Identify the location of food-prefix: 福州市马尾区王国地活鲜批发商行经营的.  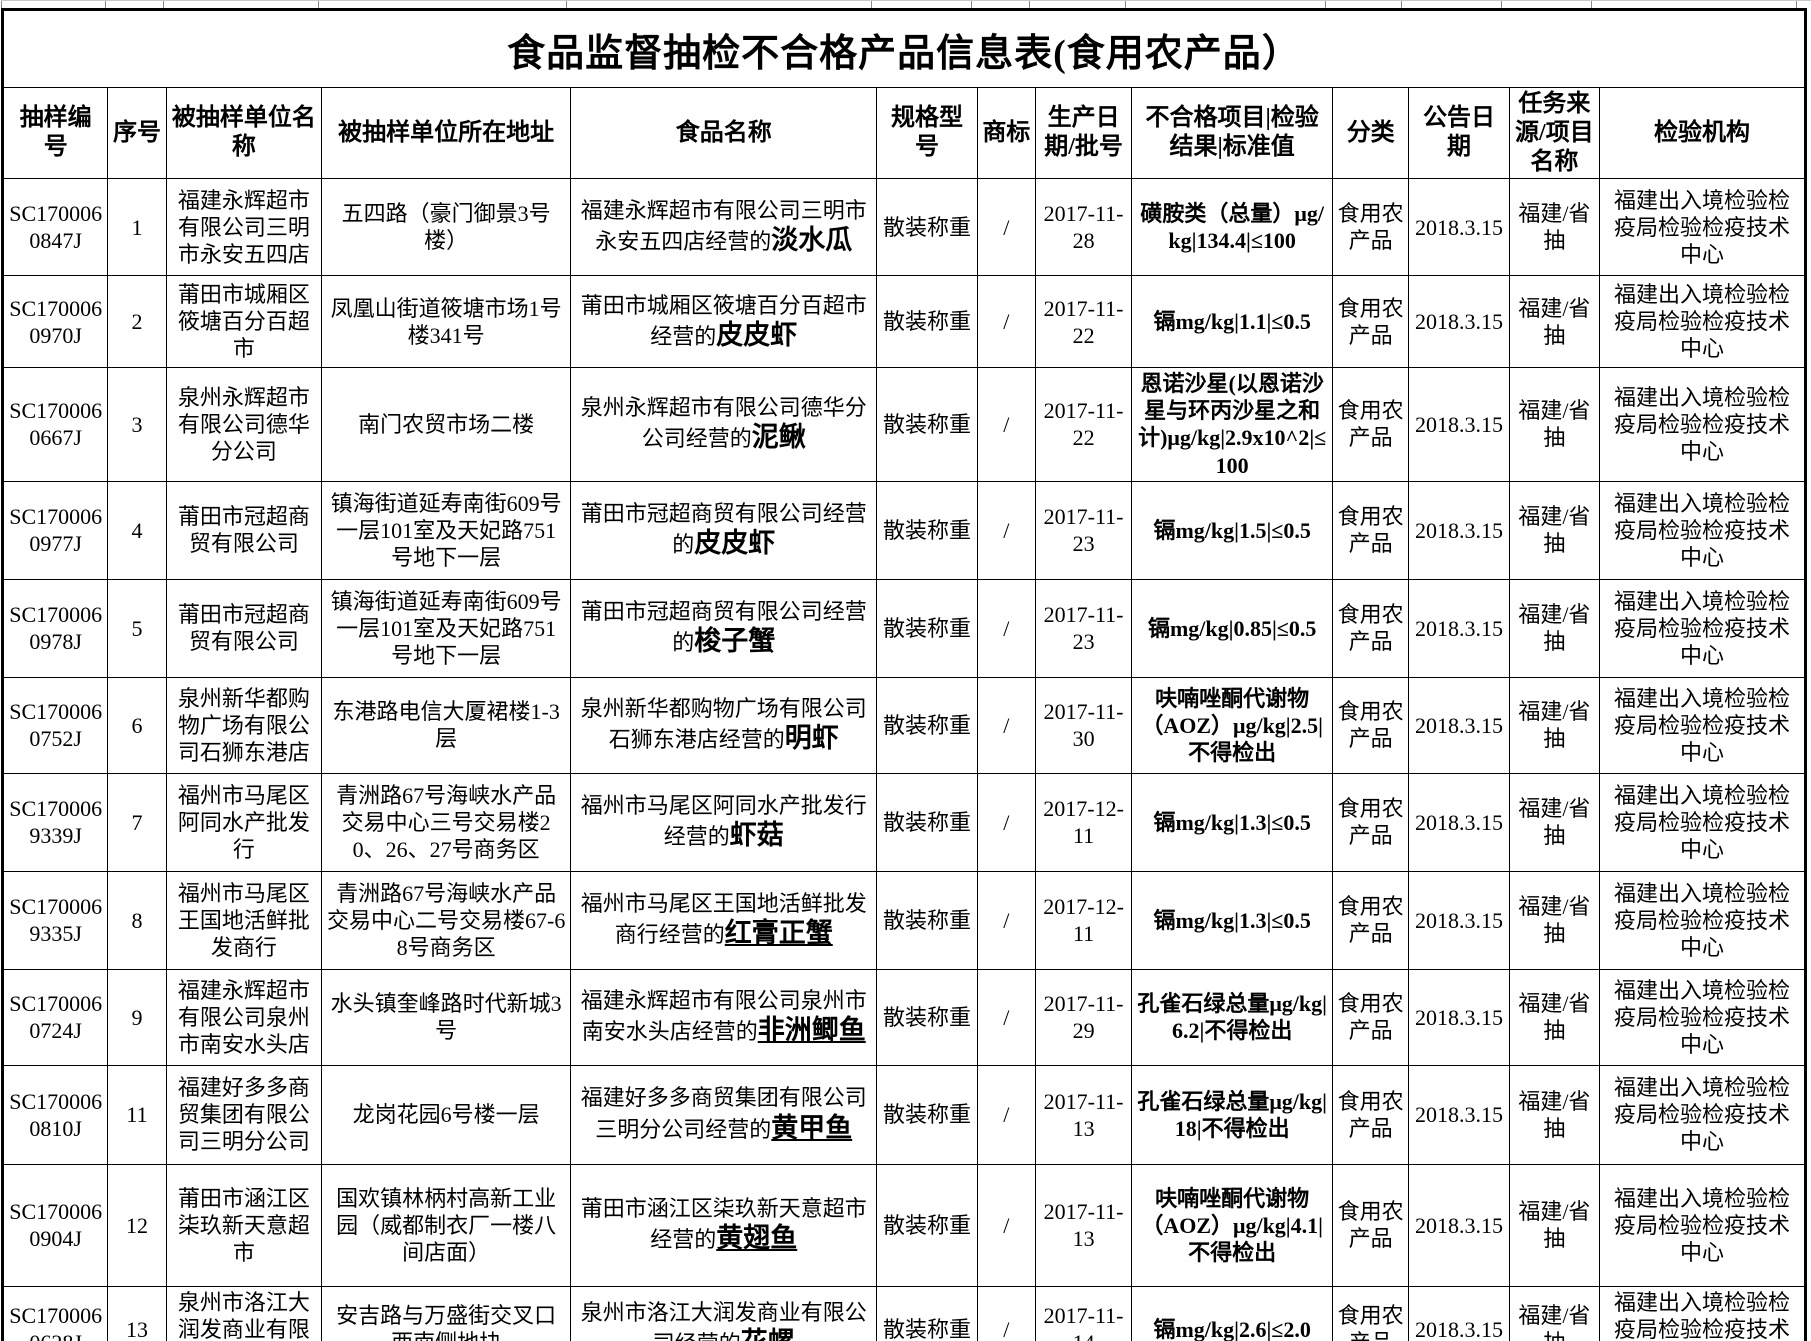
(723, 918).